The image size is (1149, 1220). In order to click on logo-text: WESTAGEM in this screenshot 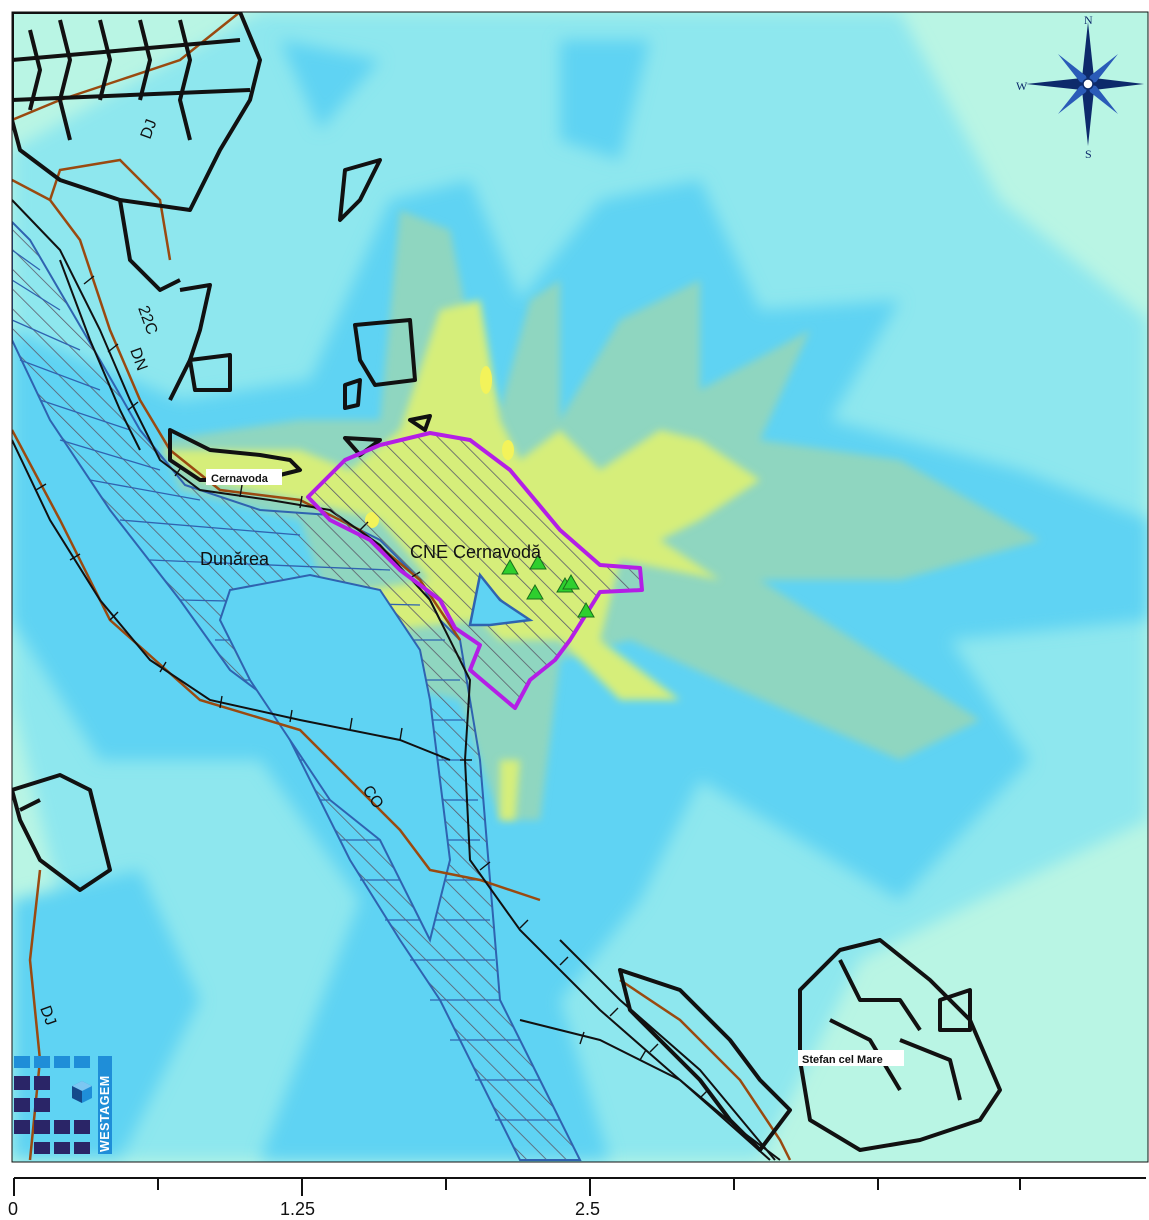, I will do `click(105, 1113)`.